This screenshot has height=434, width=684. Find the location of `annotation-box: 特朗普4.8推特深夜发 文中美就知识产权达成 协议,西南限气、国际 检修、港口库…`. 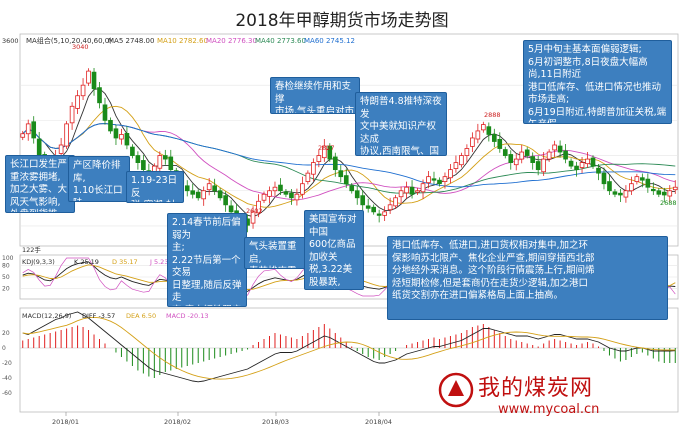

annotation-box: 特朗普4.8推特深夜发 文中美就知识产权达成 协议,西南限气、国际 检修、港口库… is located at coordinates (401, 124).